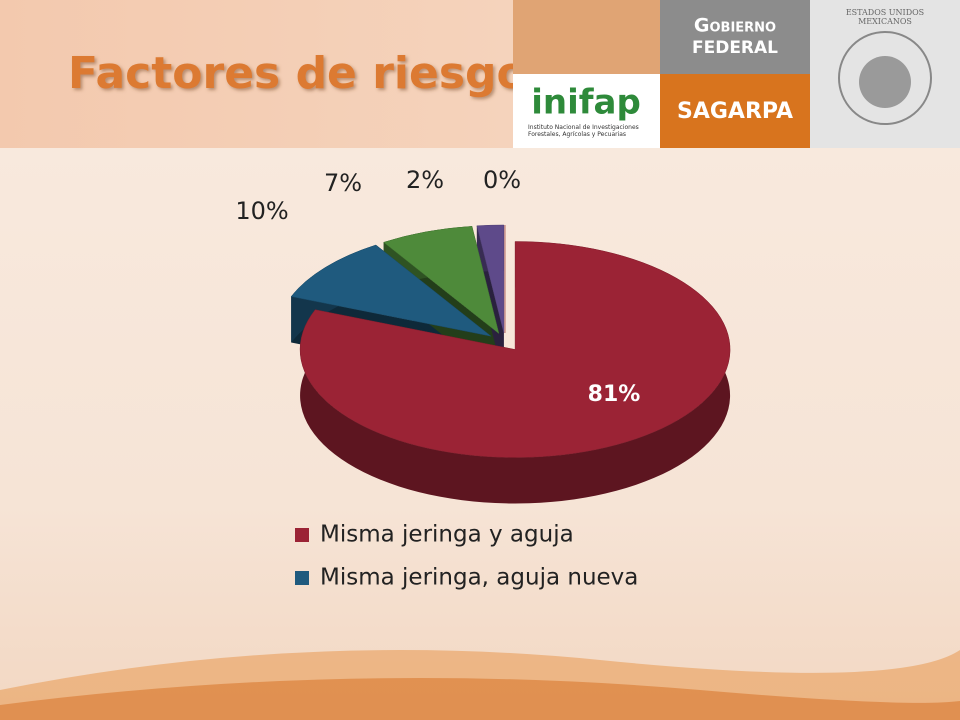 The image size is (960, 720). I want to click on data-label: 7%, so click(343, 183).